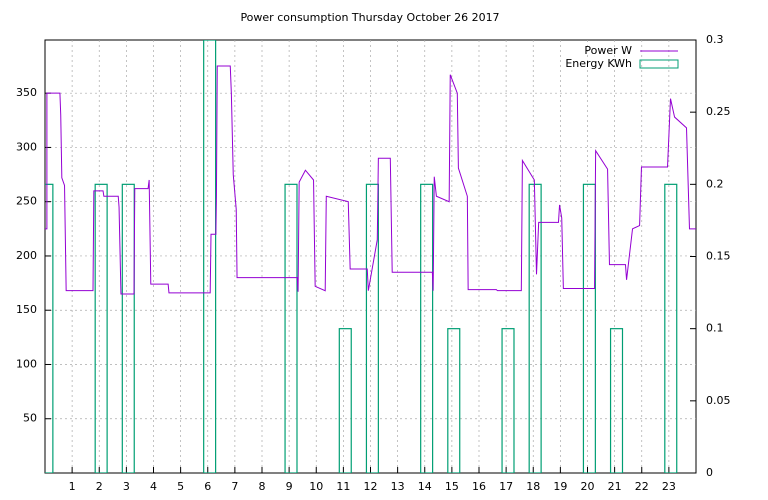 Image resolution: width=768 pixels, height=500 pixels. Describe the element at coordinates (234, 486) in the screenshot. I see `x-tick-label: 7` at that location.